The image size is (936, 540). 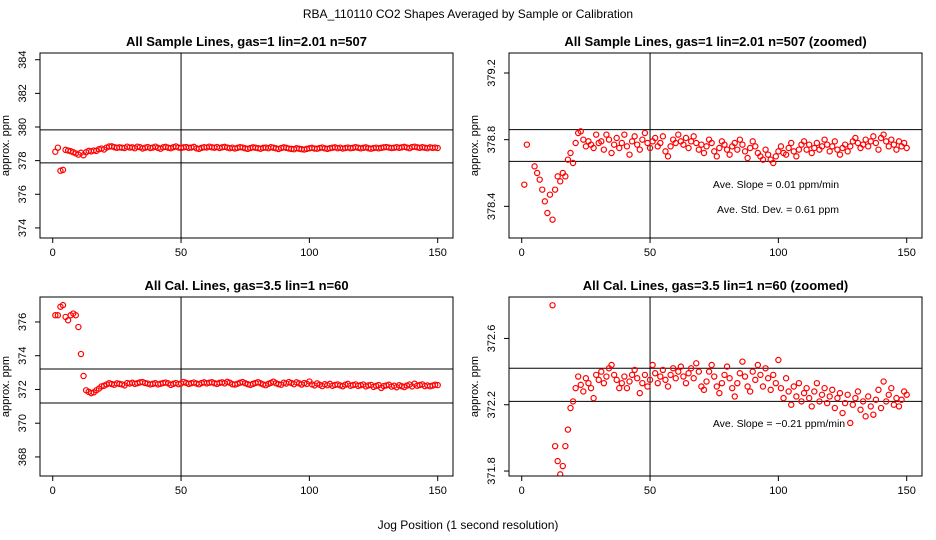 What do you see at coordinates (23, 457) in the screenshot?
I see `y-tick-label: 368` at bounding box center [23, 457].